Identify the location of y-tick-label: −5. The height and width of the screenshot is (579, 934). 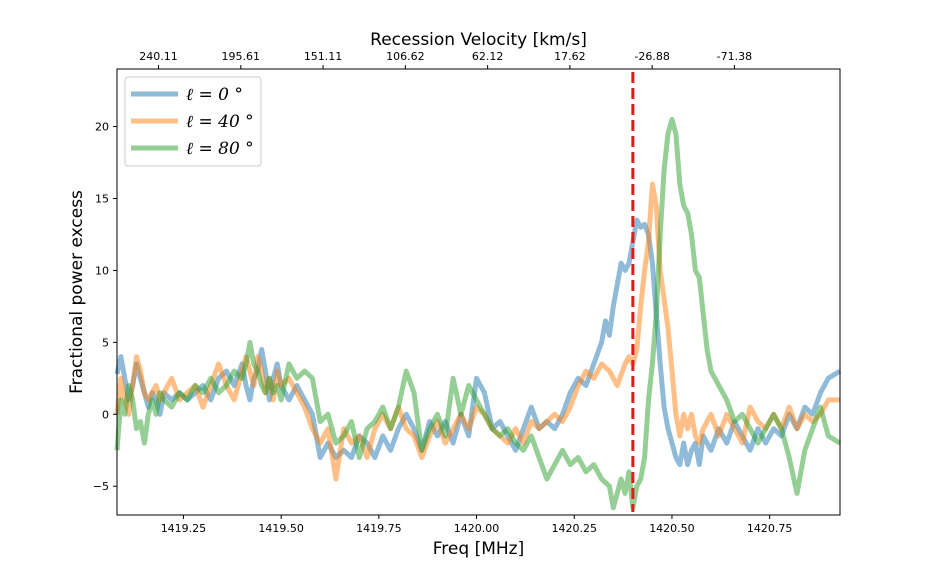
(101, 486).